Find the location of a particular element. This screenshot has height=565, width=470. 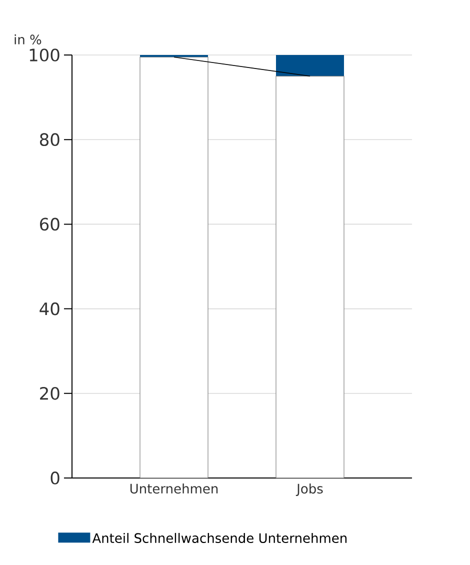

y-tick-label: 20 is located at coordinates (50, 393).